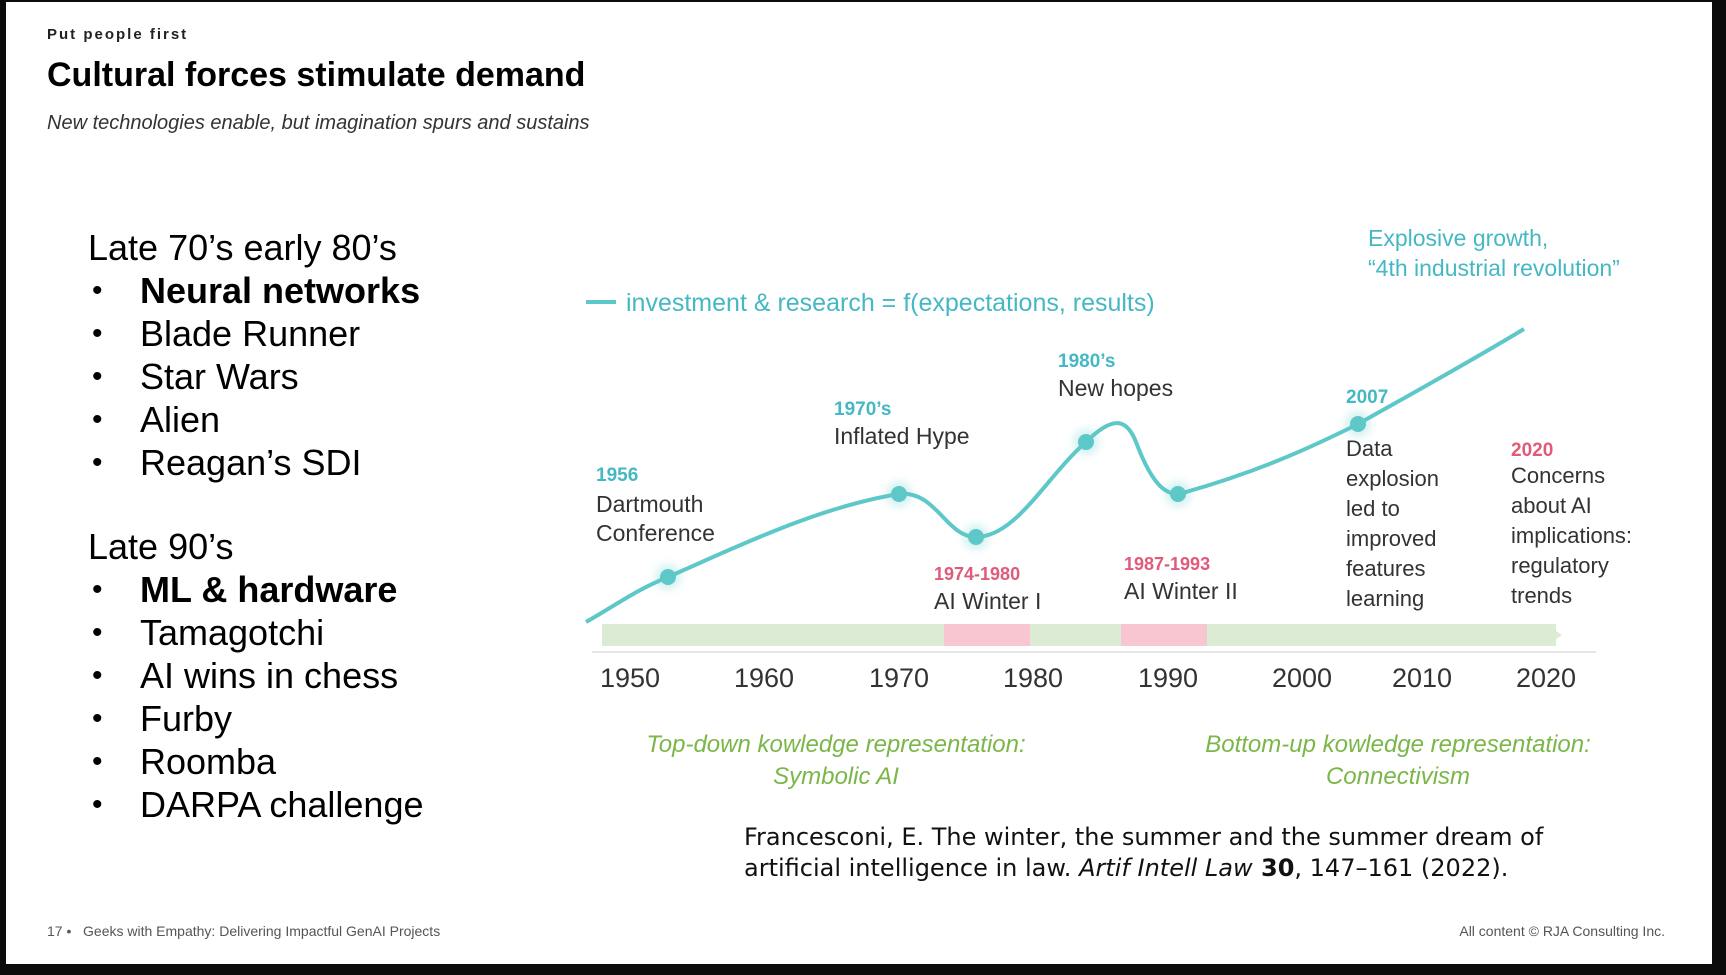 Image resolution: width=1726 pixels, height=975 pixels. What do you see at coordinates (1551, 505) in the screenshot?
I see `annotation-label-2020: about AI` at bounding box center [1551, 505].